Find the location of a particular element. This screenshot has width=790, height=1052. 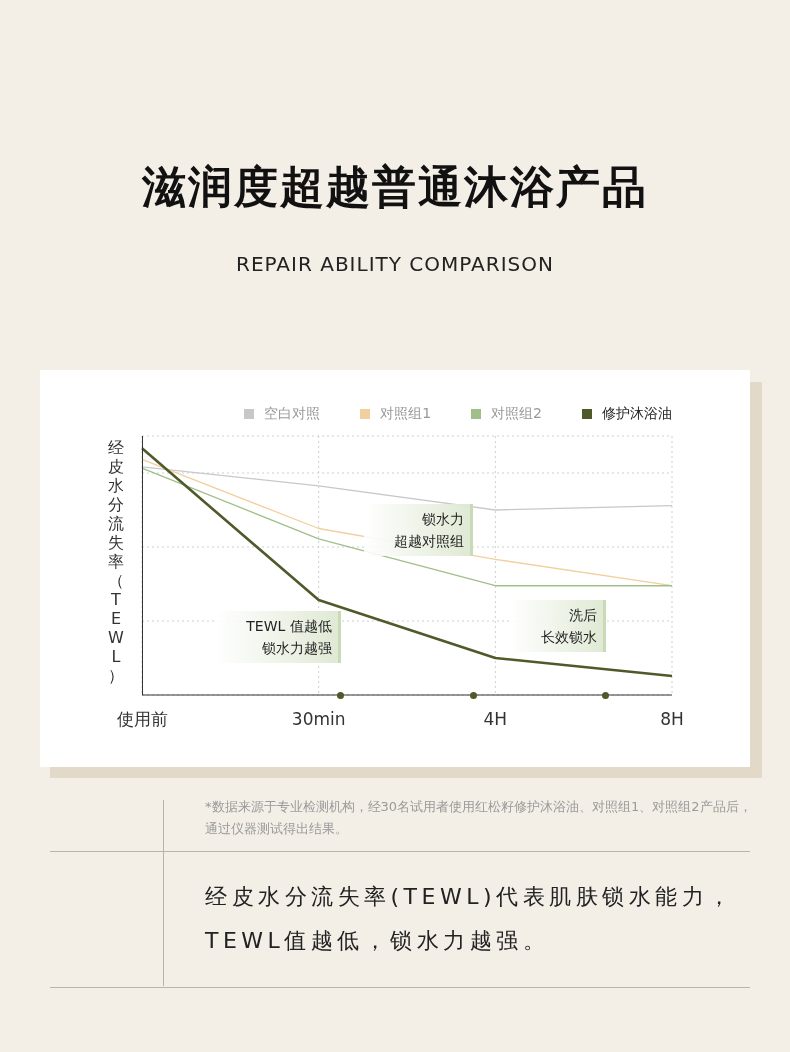

chart-title: 滋润度超越普通沐浴产品 is located at coordinates (395, 187).